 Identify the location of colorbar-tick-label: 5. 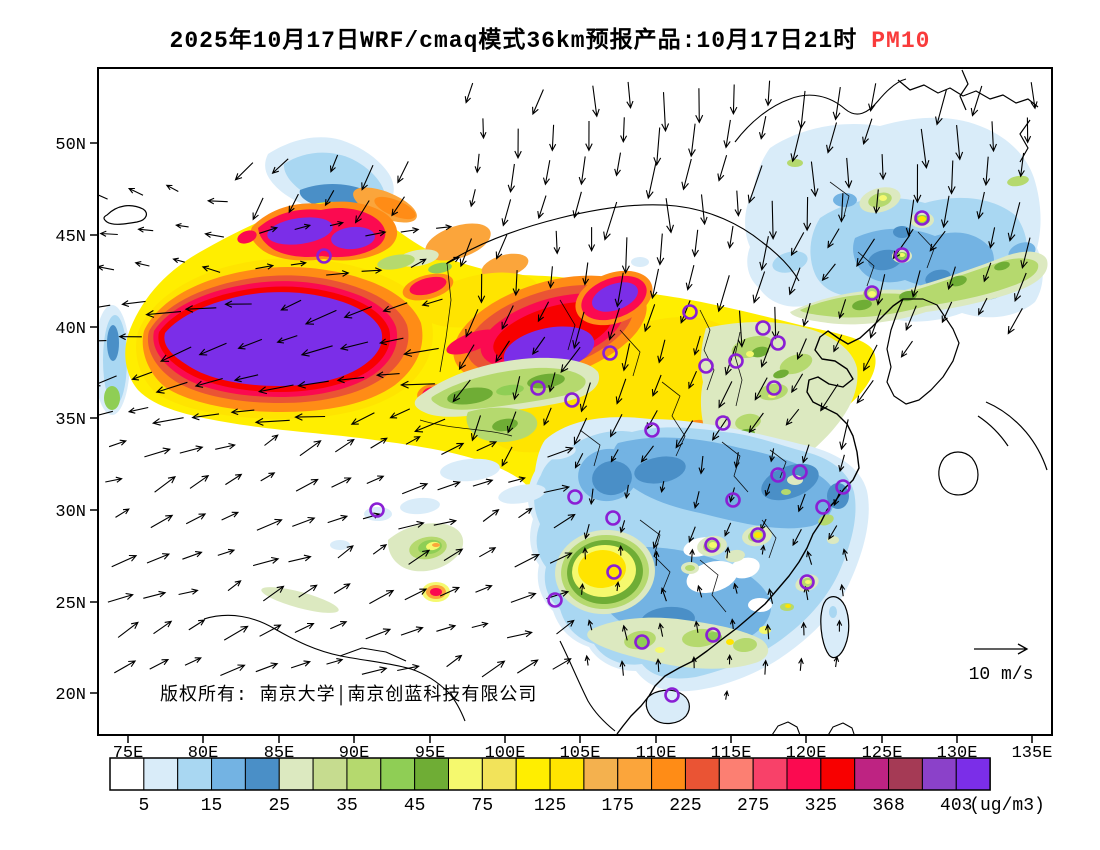
(143, 806).